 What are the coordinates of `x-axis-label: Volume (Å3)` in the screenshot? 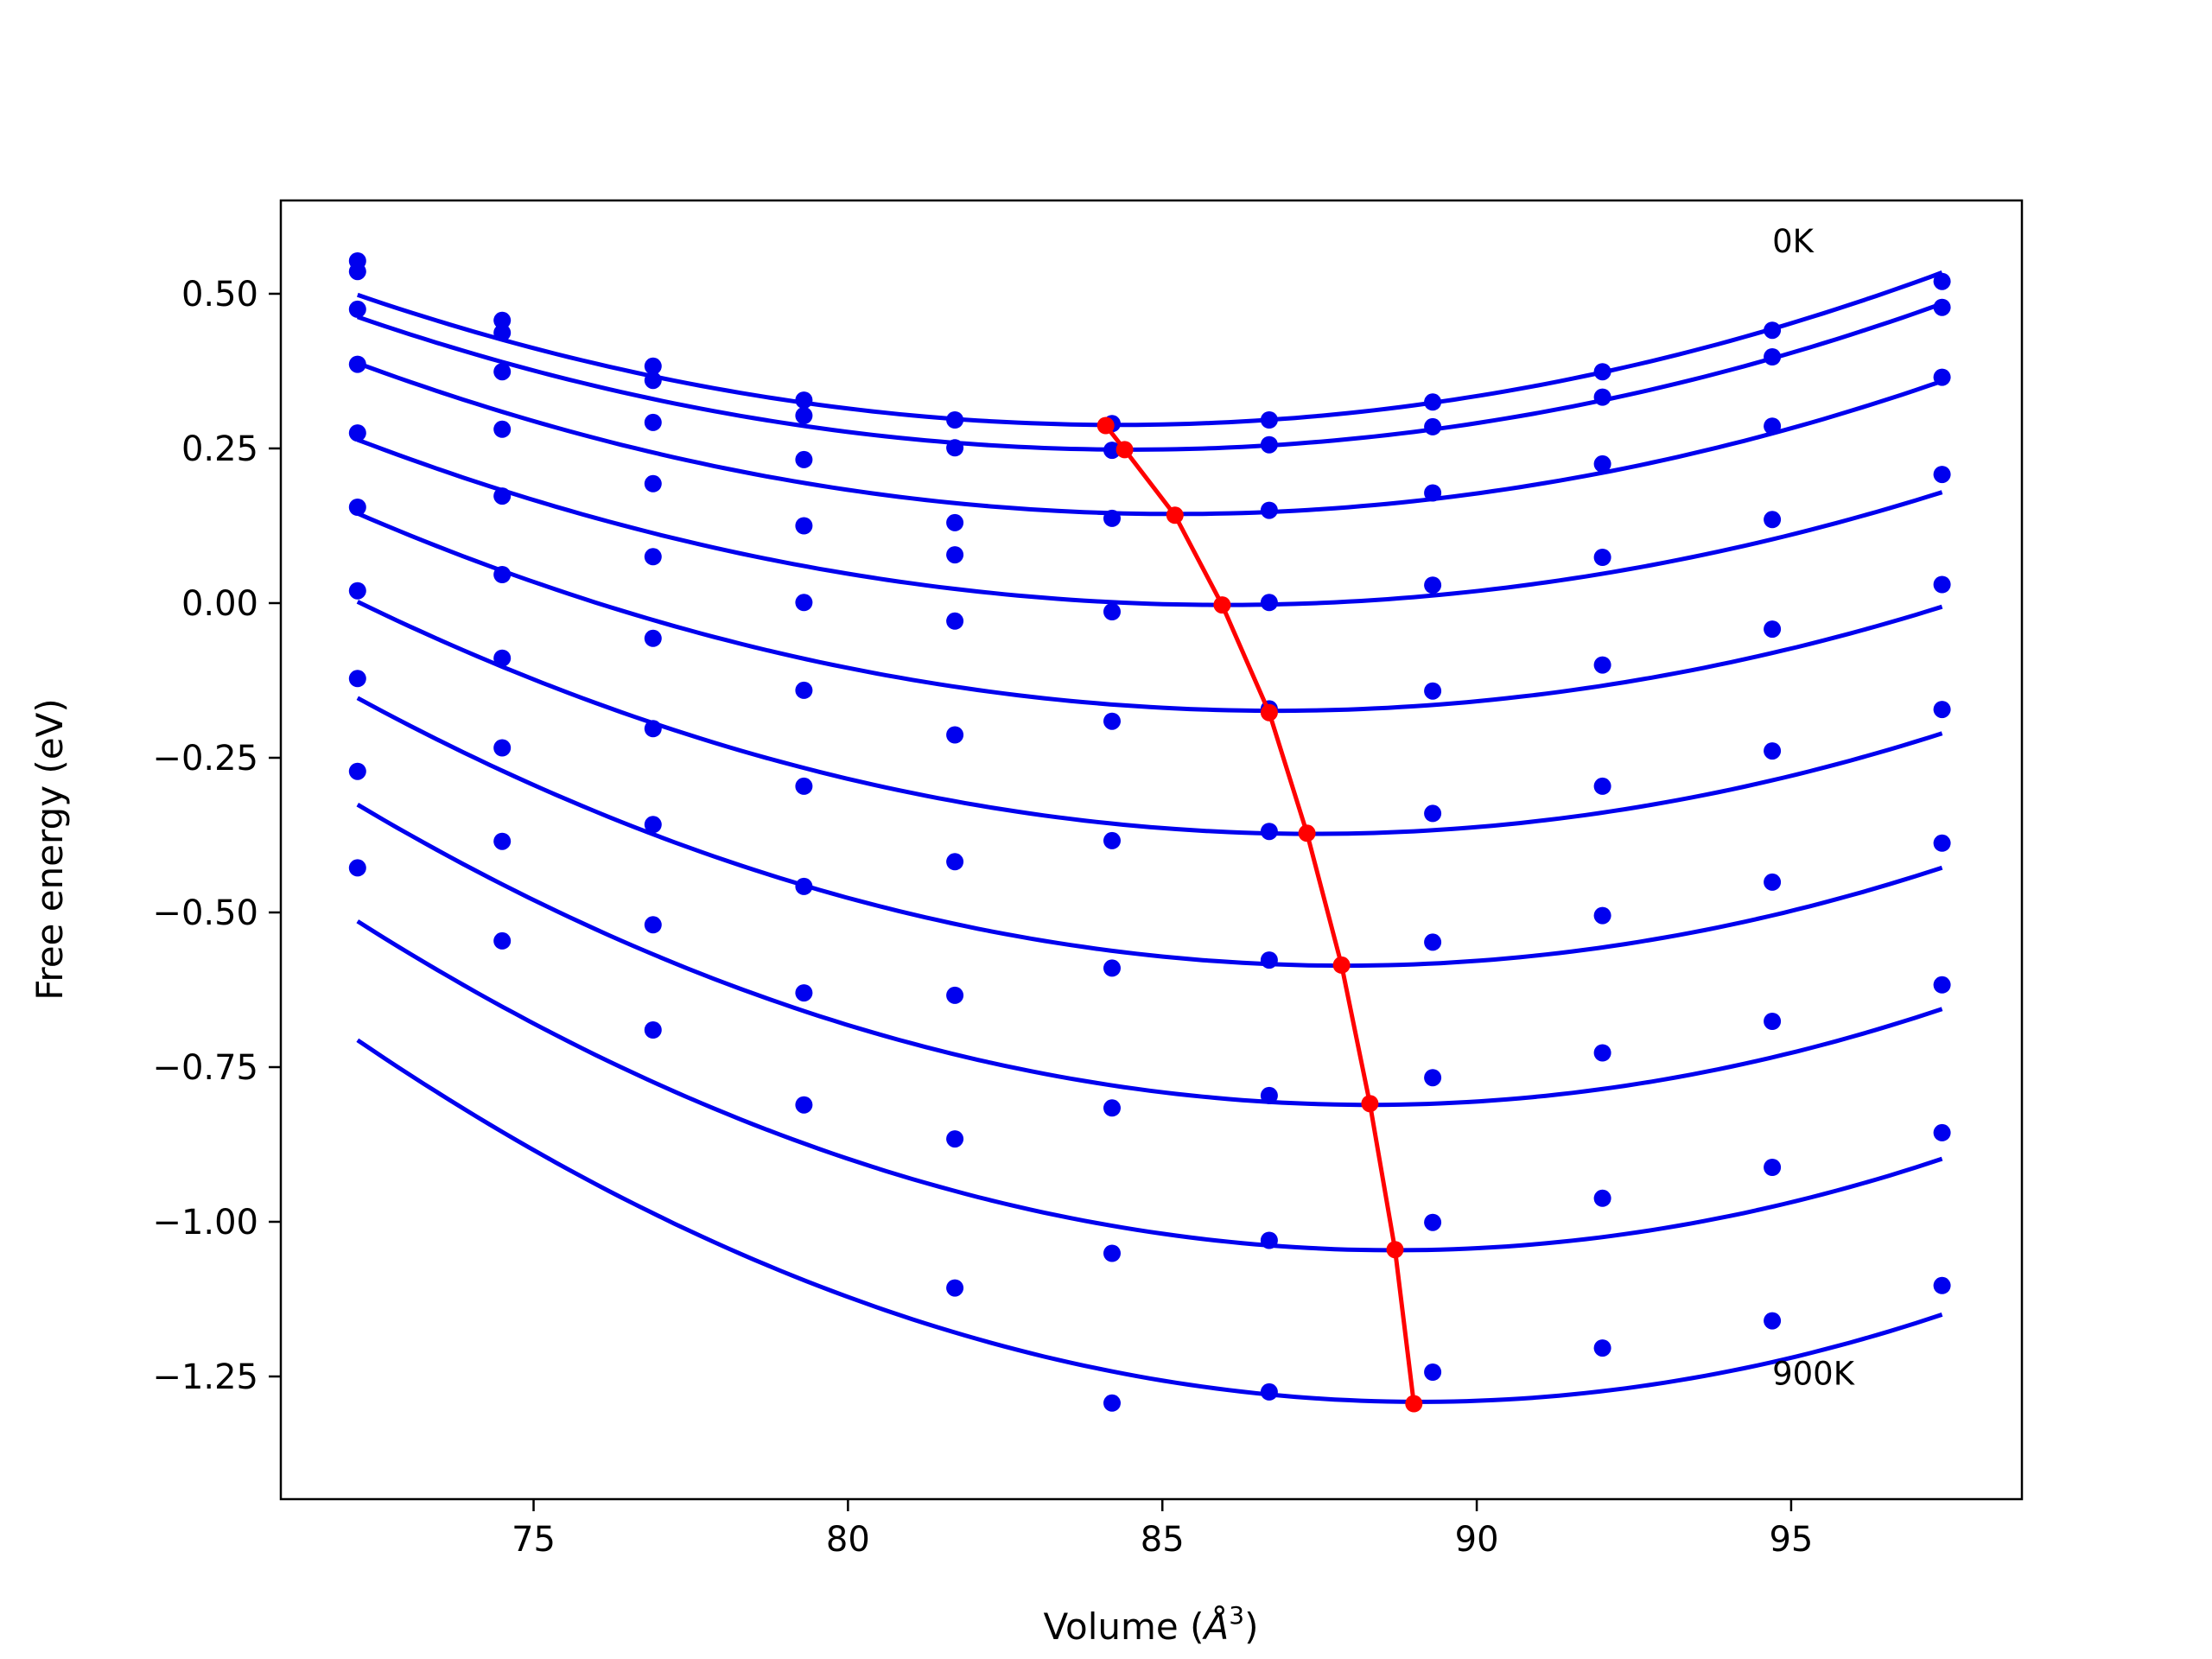 It's located at (1151, 1624).